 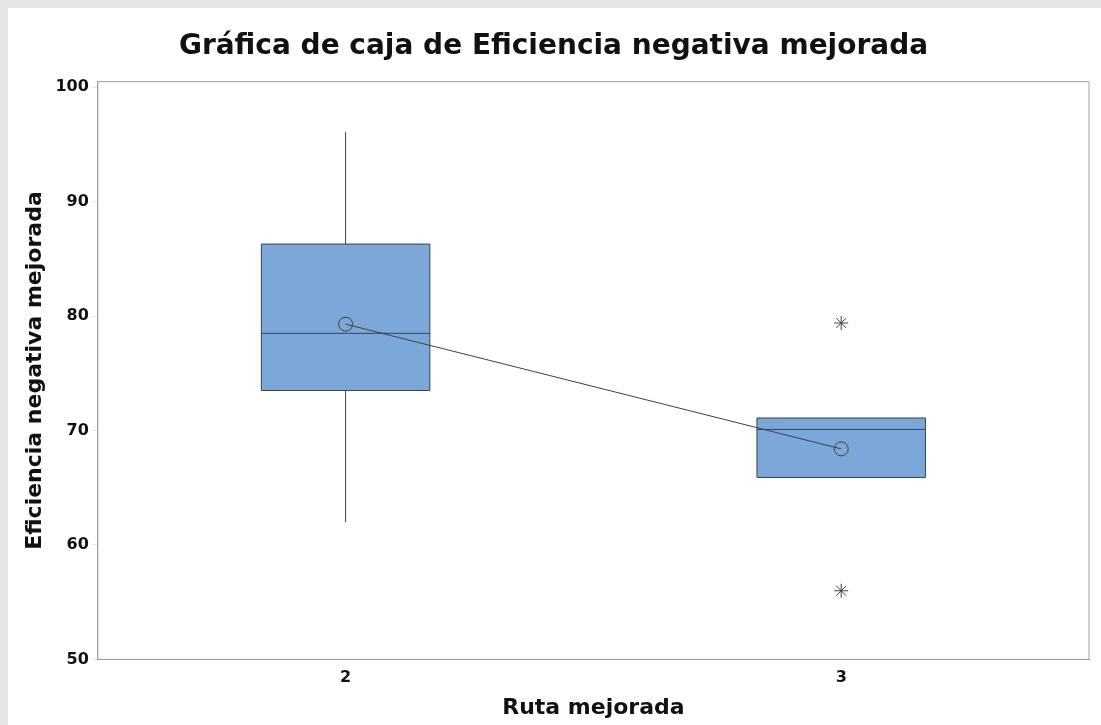 What do you see at coordinates (77, 315) in the screenshot?
I see `y-tick-label: 80` at bounding box center [77, 315].